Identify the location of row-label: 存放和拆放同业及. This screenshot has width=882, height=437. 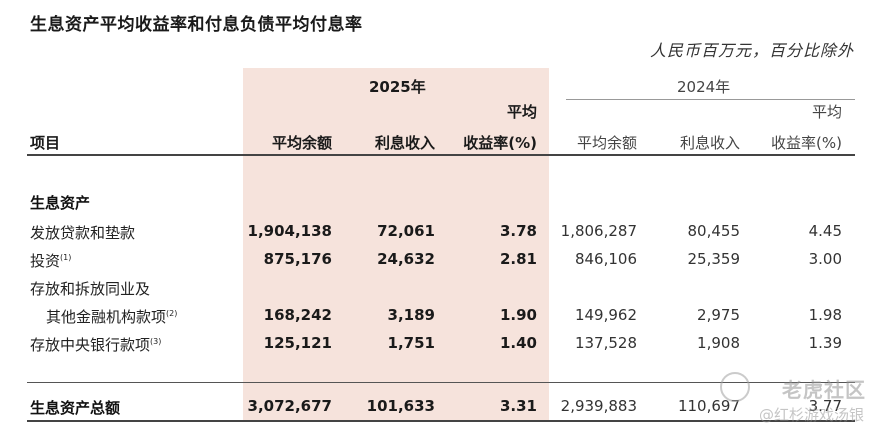
(90, 289).